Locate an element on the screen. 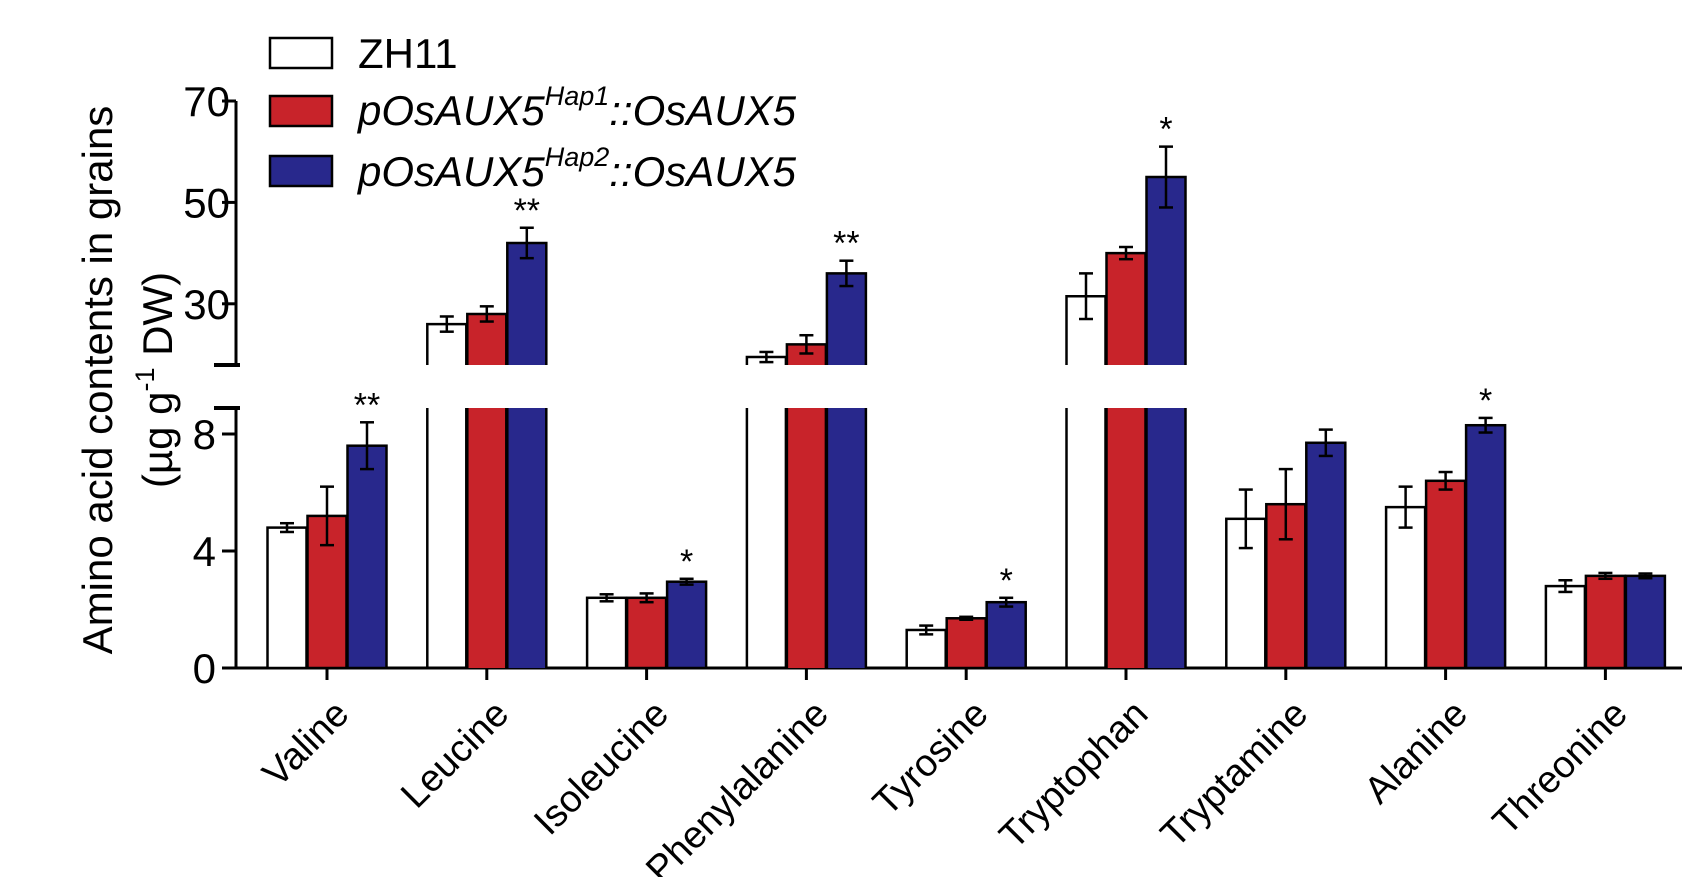  y-axis-title-line2-group: (µg g-1 DW) is located at coordinates (155, 380).